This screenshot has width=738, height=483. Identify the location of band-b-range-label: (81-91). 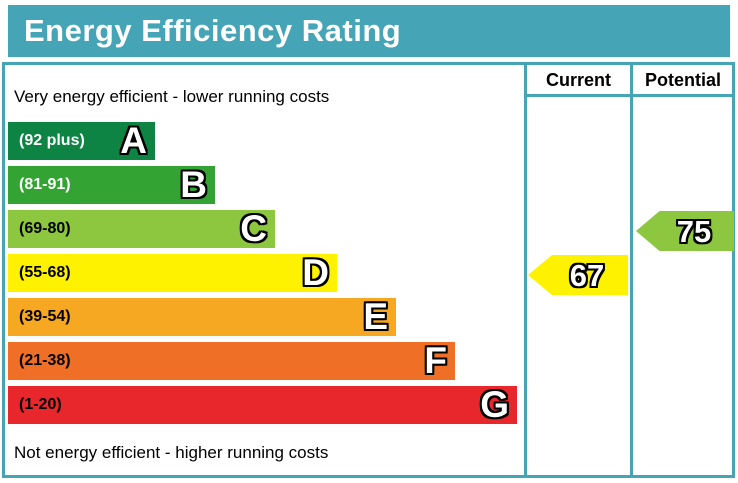
(45, 184).